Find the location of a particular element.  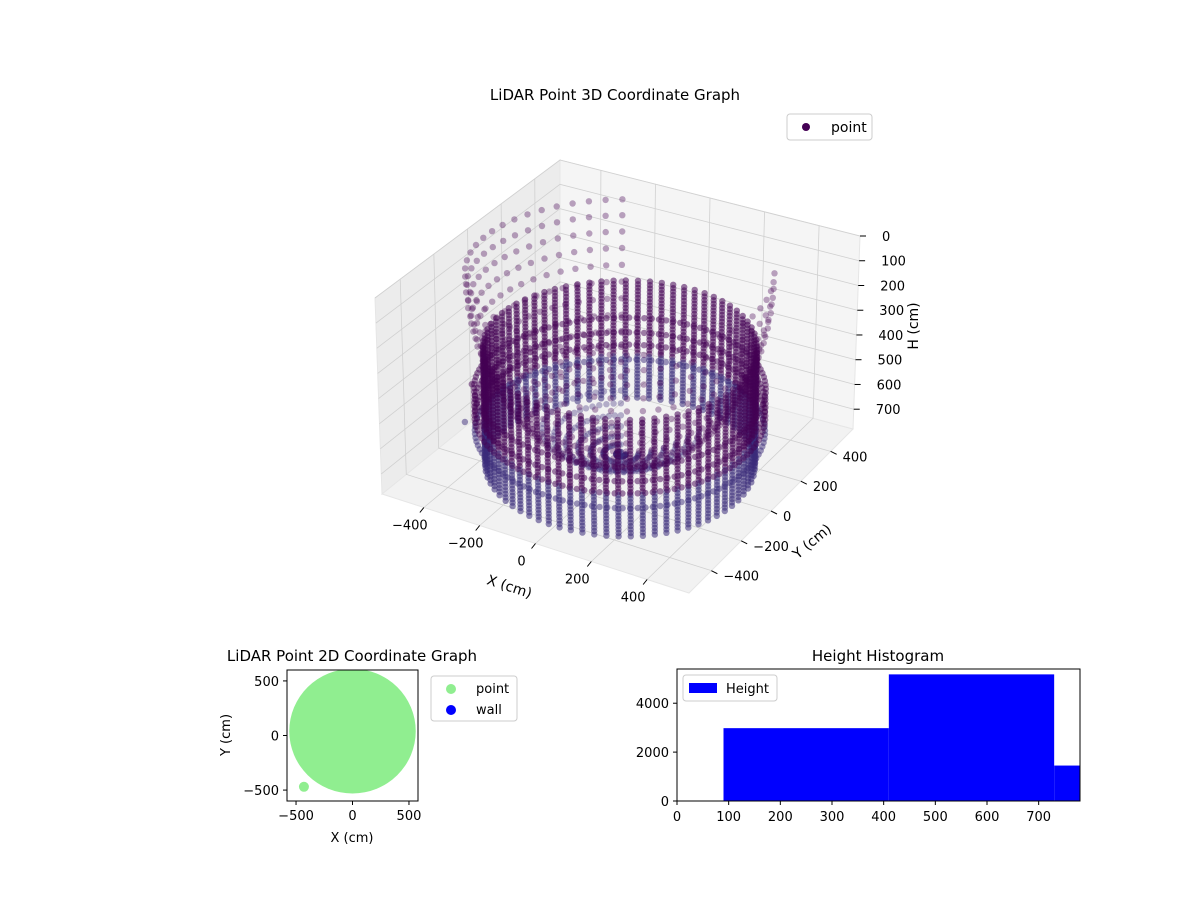

legend-2d-point-label: point is located at coordinates (492, 689).